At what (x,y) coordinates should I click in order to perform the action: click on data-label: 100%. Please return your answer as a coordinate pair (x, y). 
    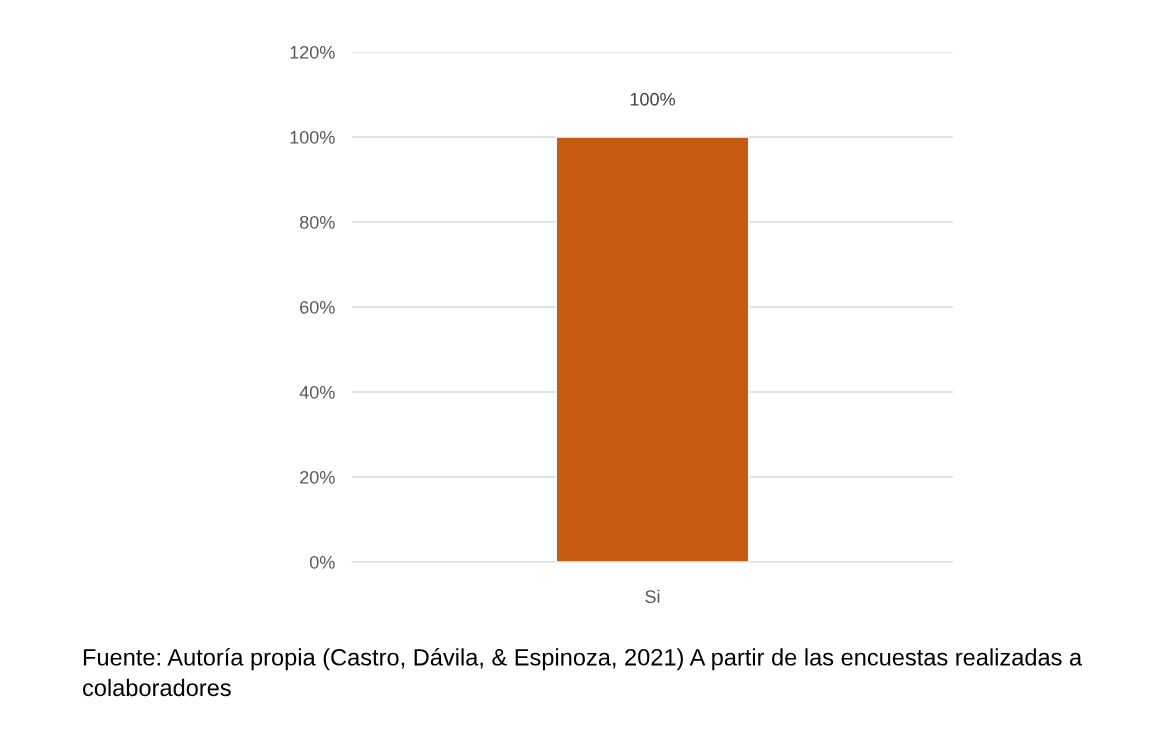
    Looking at the image, I should click on (652, 99).